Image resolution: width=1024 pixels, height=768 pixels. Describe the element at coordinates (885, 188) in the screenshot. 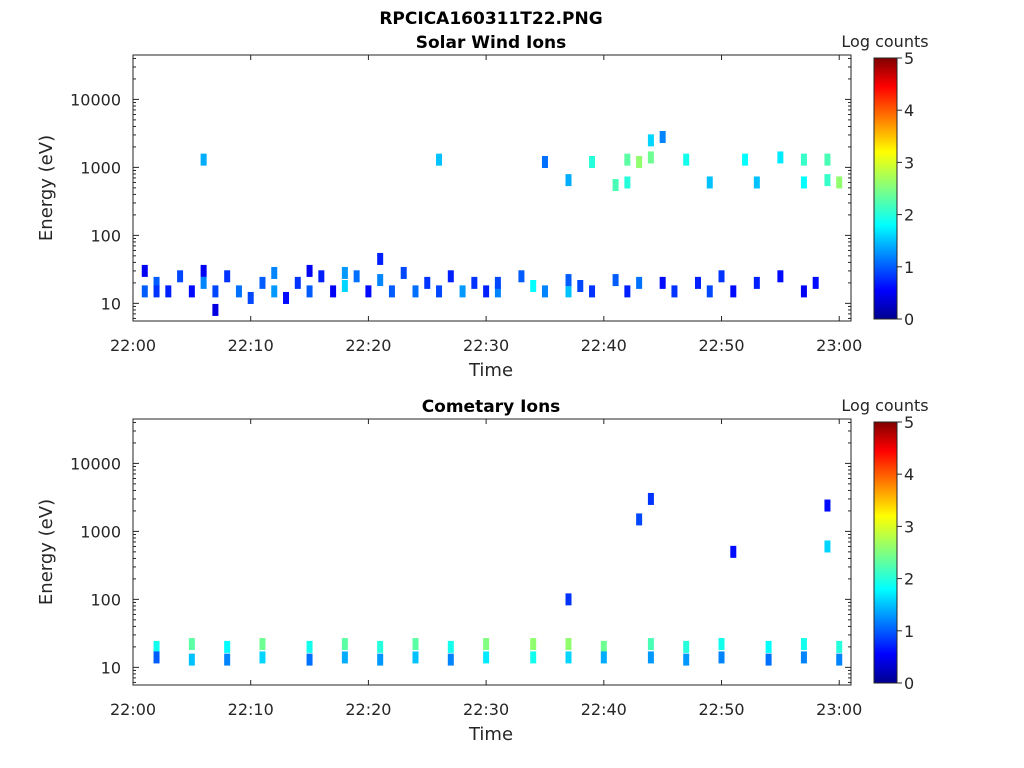

I see `colorbar-solar-wind` at that location.